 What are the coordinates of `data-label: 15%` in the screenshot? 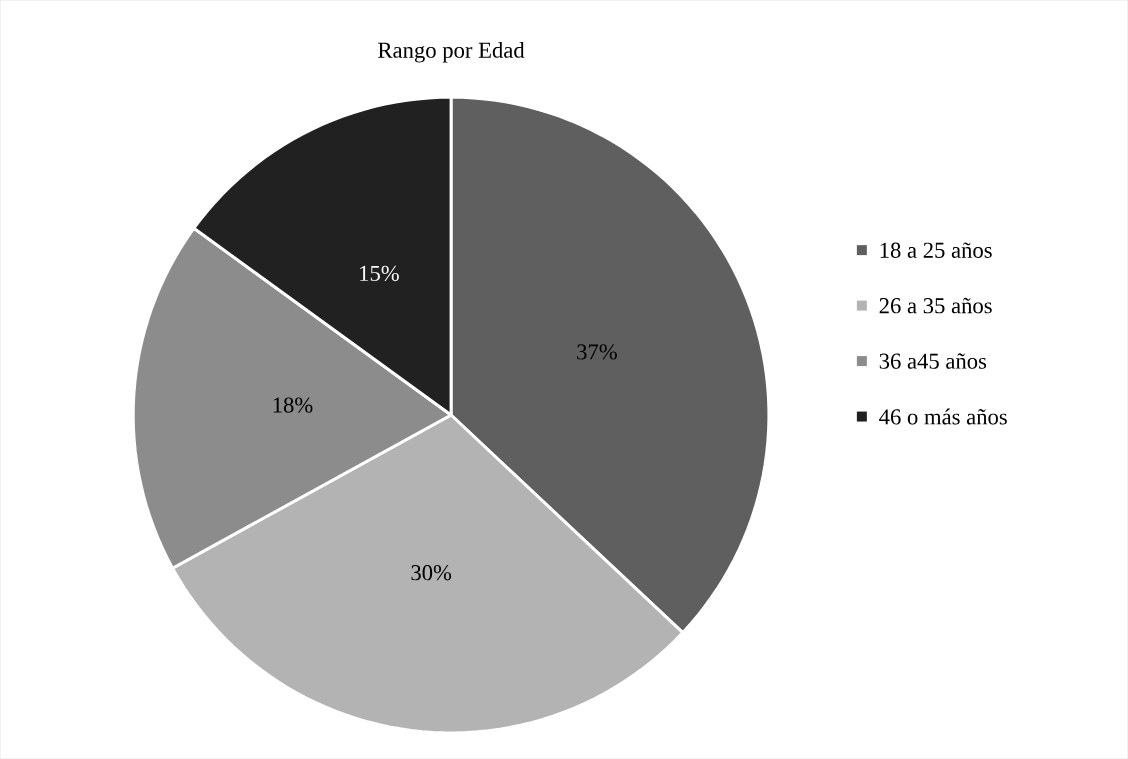 It's located at (379, 273).